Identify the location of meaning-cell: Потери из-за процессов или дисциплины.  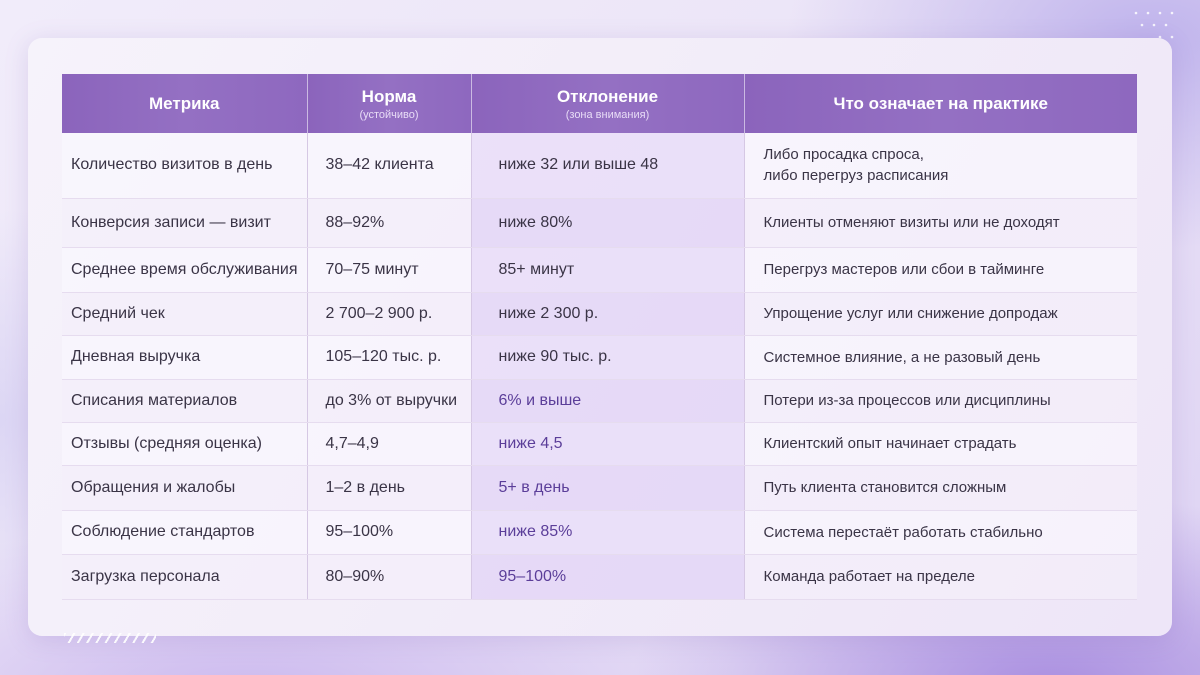
(940, 401).